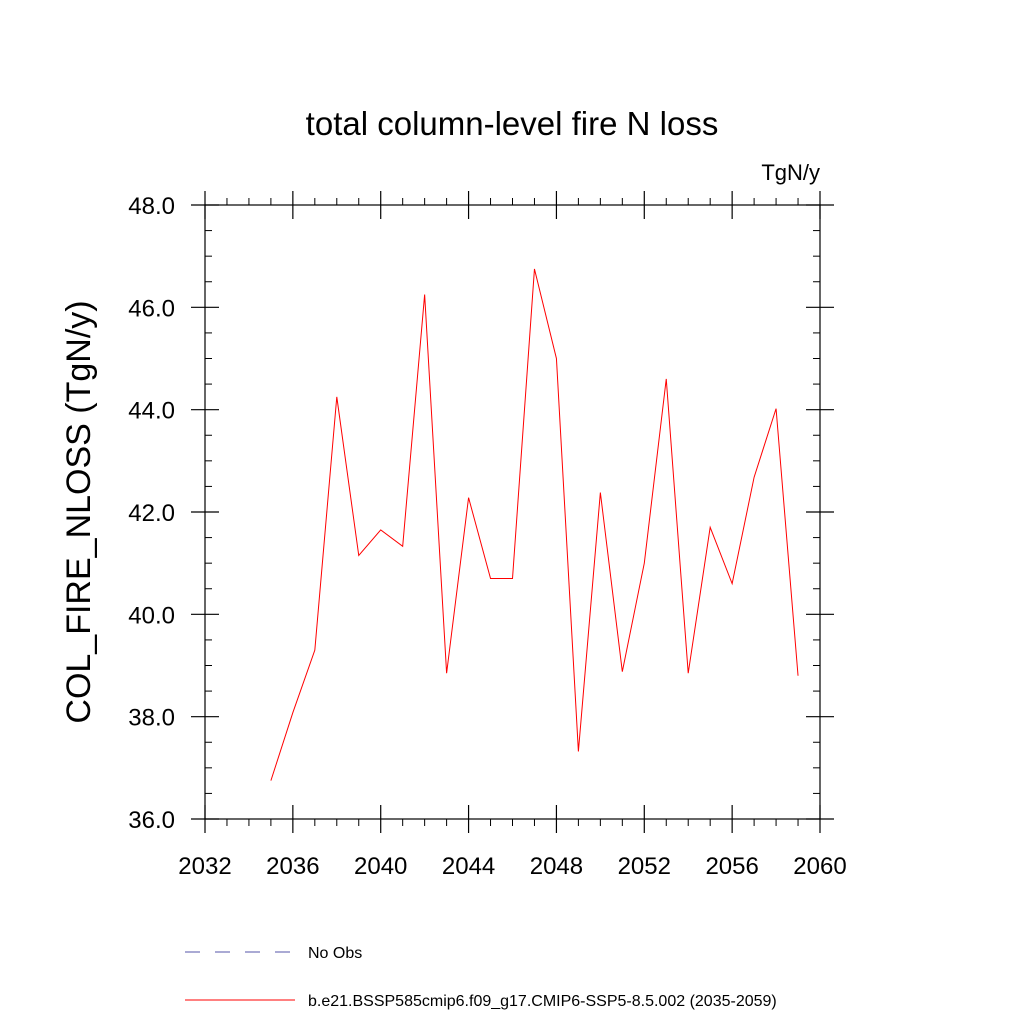  What do you see at coordinates (151, 615) in the screenshot?
I see `y-tick-label: 40.0` at bounding box center [151, 615].